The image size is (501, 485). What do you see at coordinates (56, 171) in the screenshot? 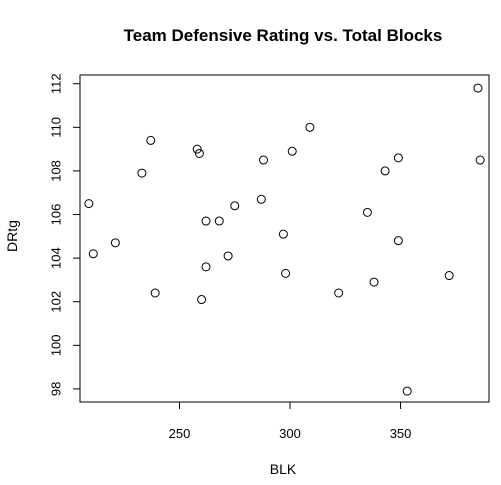
I see `y-tick-label: 108` at bounding box center [56, 171].